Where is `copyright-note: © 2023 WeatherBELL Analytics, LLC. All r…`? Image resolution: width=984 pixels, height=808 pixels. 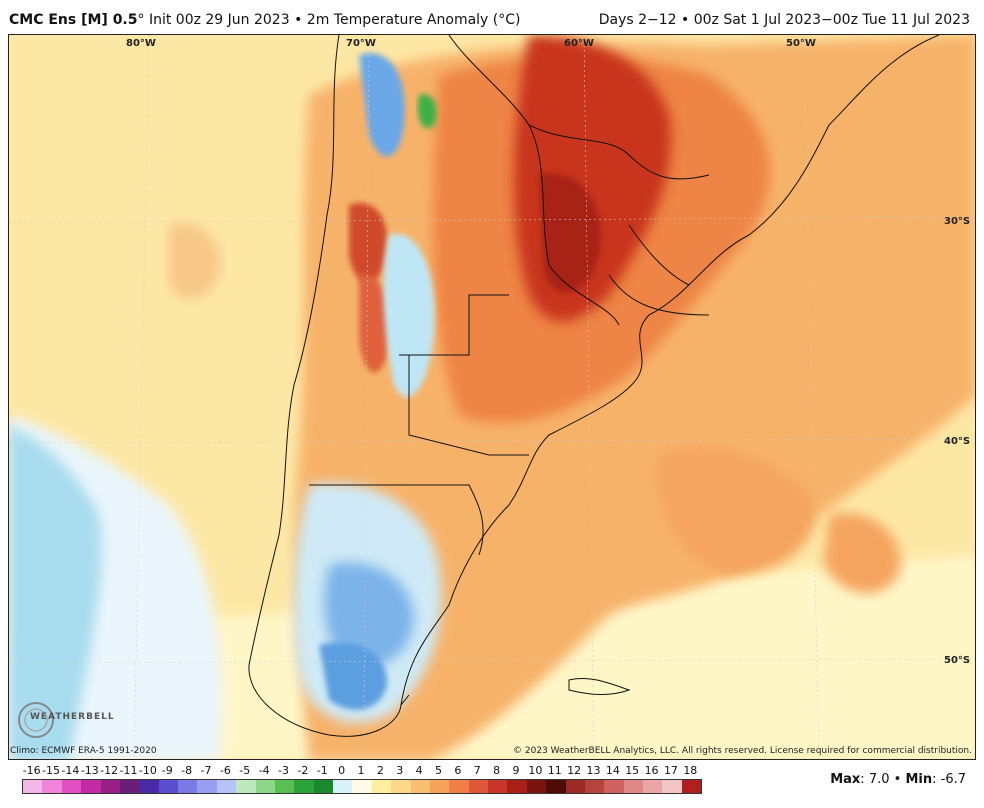
copyright-note: © 2023 WeatherBELL Analytics, LLC. All r… is located at coordinates (742, 751).